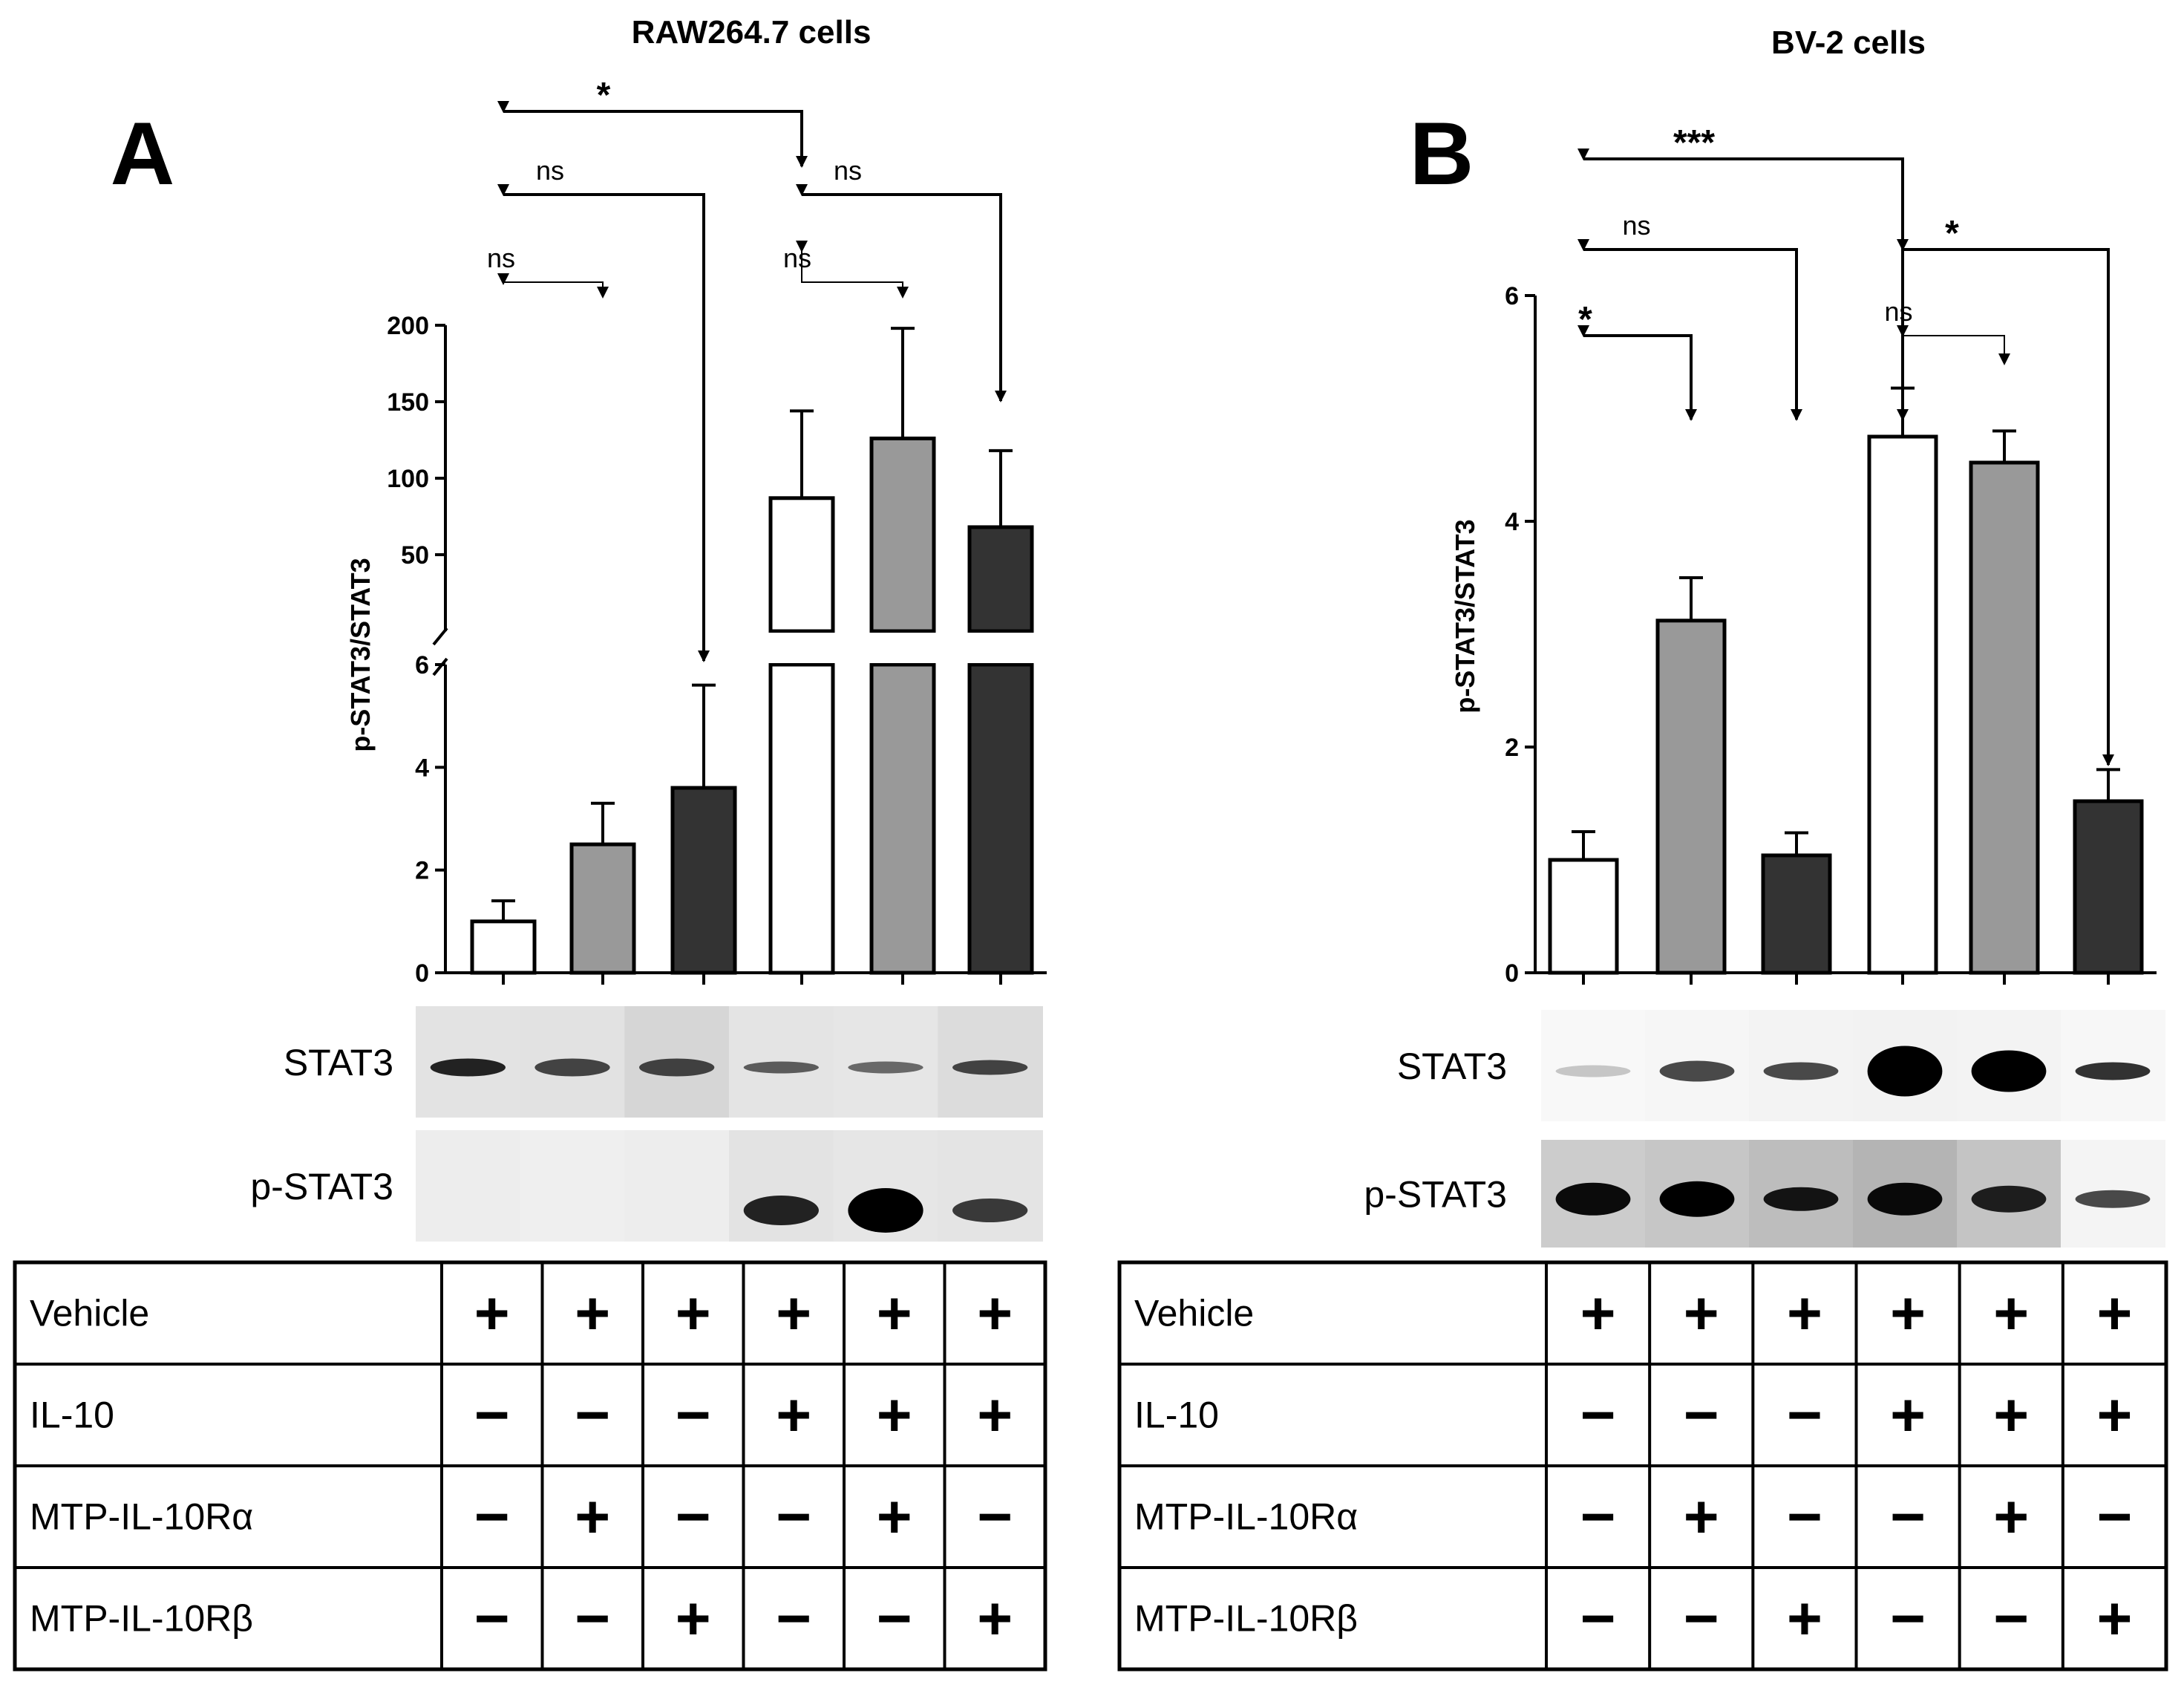  I want to click on y-tick-label: 4, so click(1512, 522).